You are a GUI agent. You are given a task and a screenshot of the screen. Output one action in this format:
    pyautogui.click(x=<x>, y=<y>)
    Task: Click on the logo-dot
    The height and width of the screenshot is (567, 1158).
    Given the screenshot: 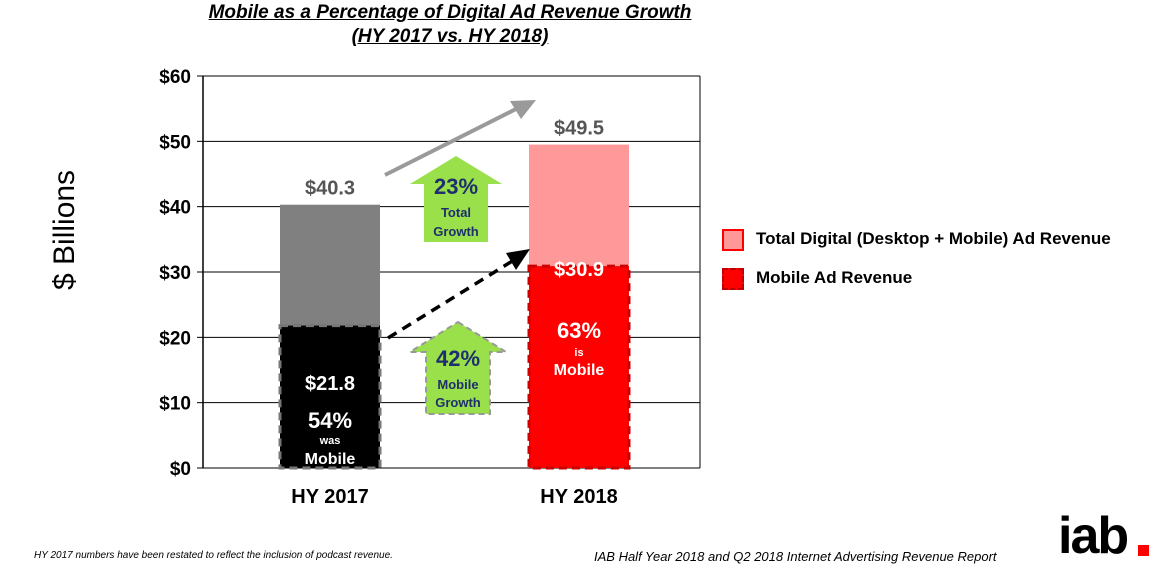 What is the action you would take?
    pyautogui.click(x=1143, y=550)
    